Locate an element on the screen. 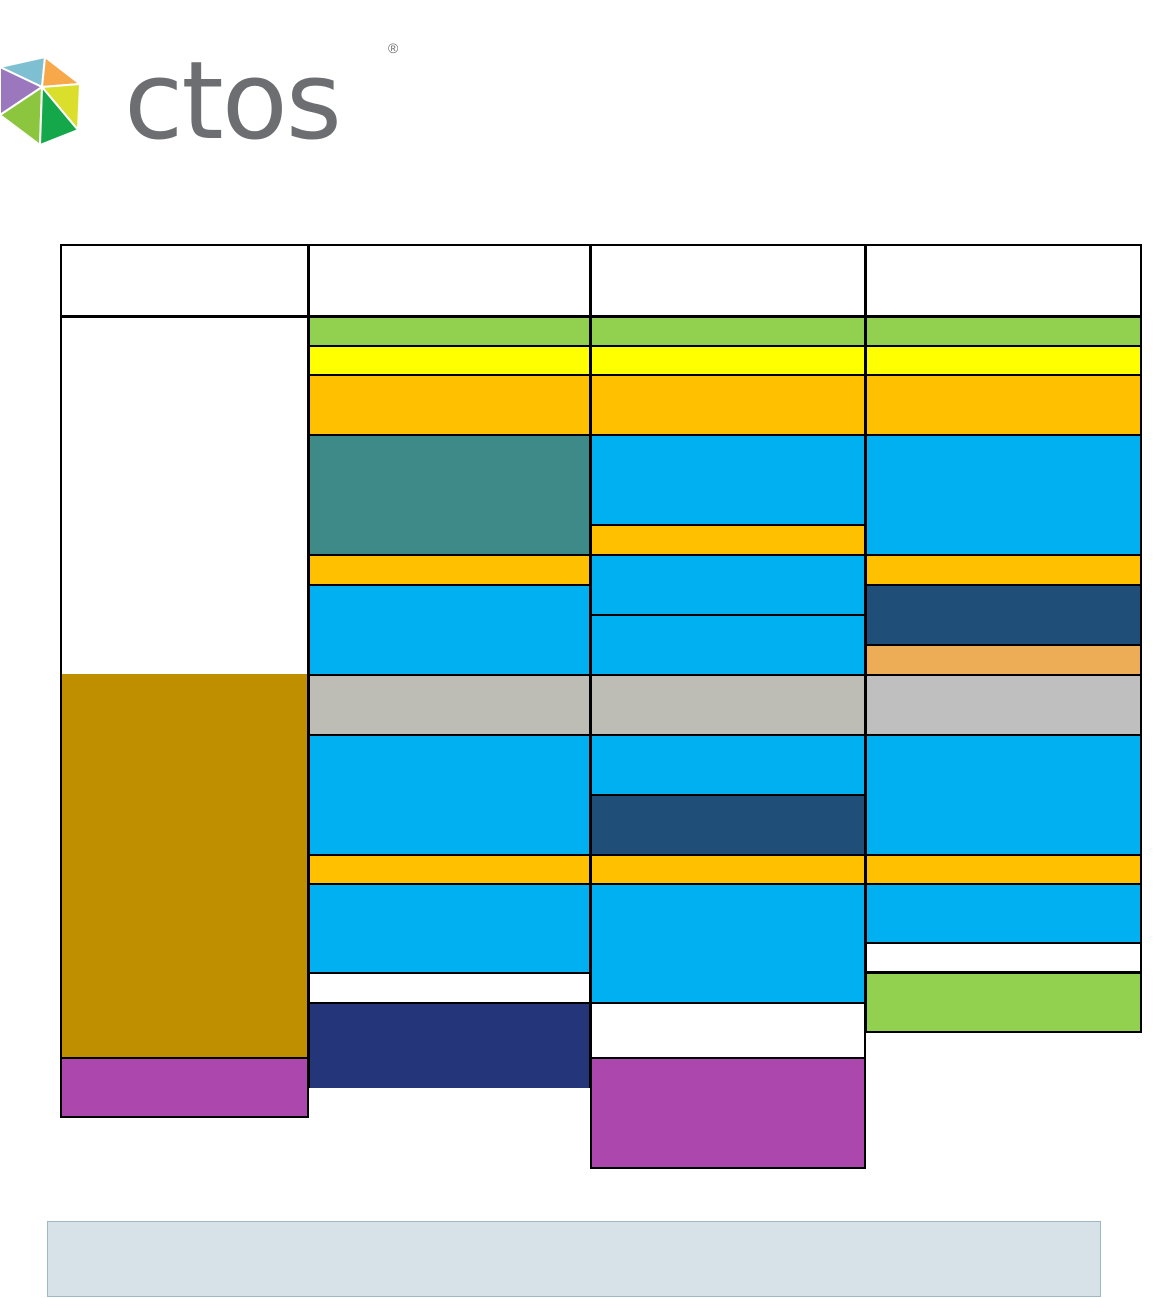 The height and width of the screenshot is (1298, 1176). ctos-logo: ctos ® is located at coordinates (210, 101).